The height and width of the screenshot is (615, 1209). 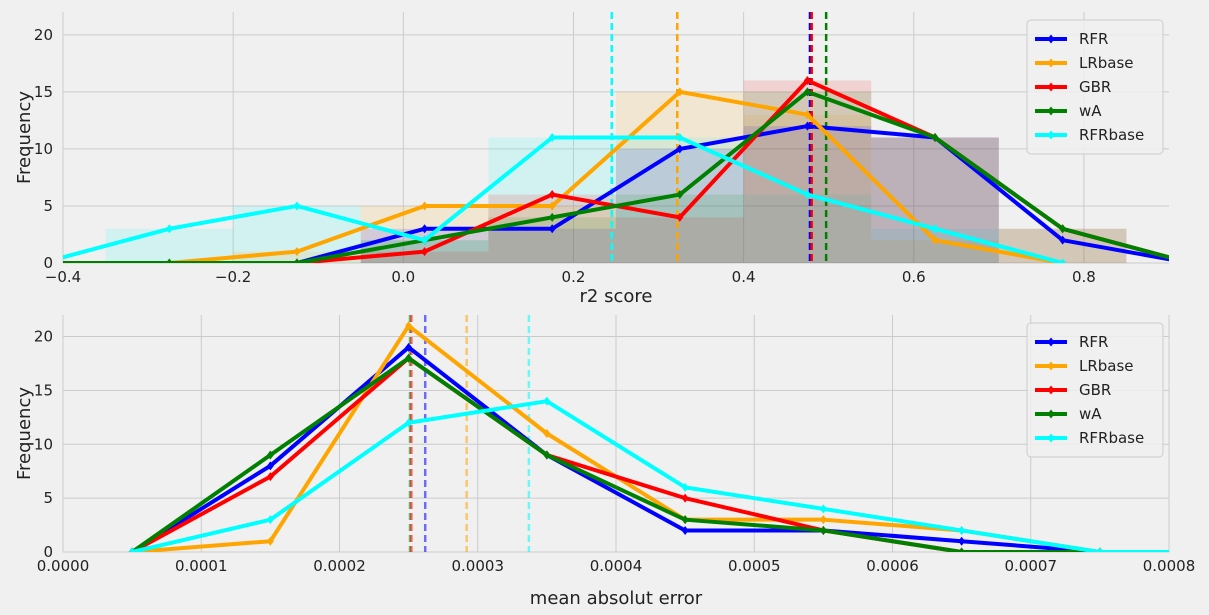 I want to click on x-tick-label: 0.0003, so click(x=478, y=566).